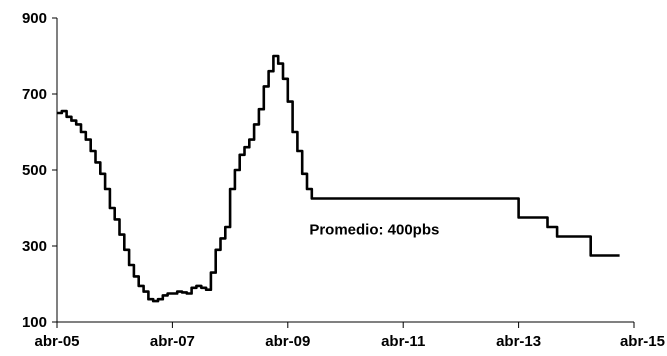 The image size is (667, 356). I want to click on y-tick-label: 300, so click(34, 246).